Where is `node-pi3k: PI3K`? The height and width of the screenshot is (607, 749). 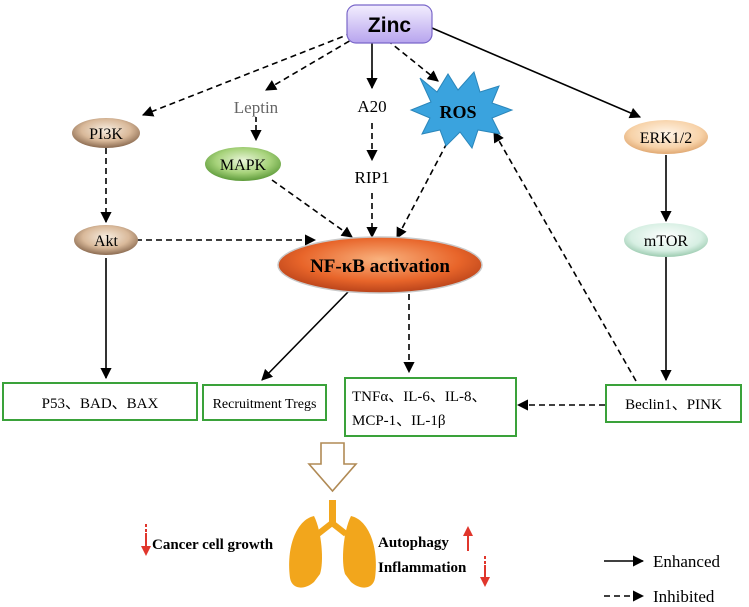
node-pi3k: PI3K is located at coordinates (106, 133).